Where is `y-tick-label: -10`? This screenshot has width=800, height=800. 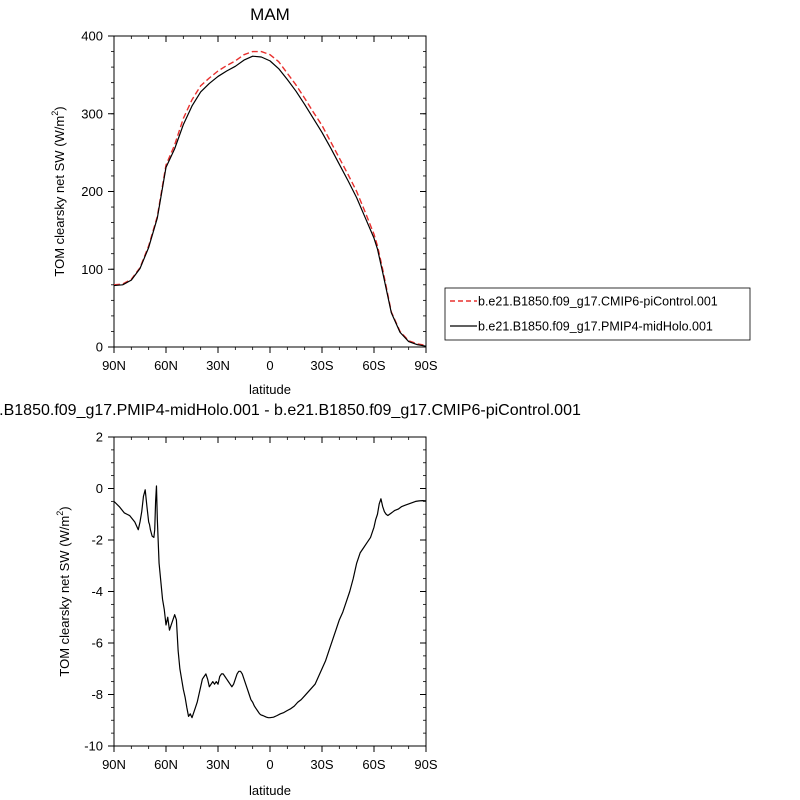
y-tick-label: -10 is located at coordinates (93, 746).